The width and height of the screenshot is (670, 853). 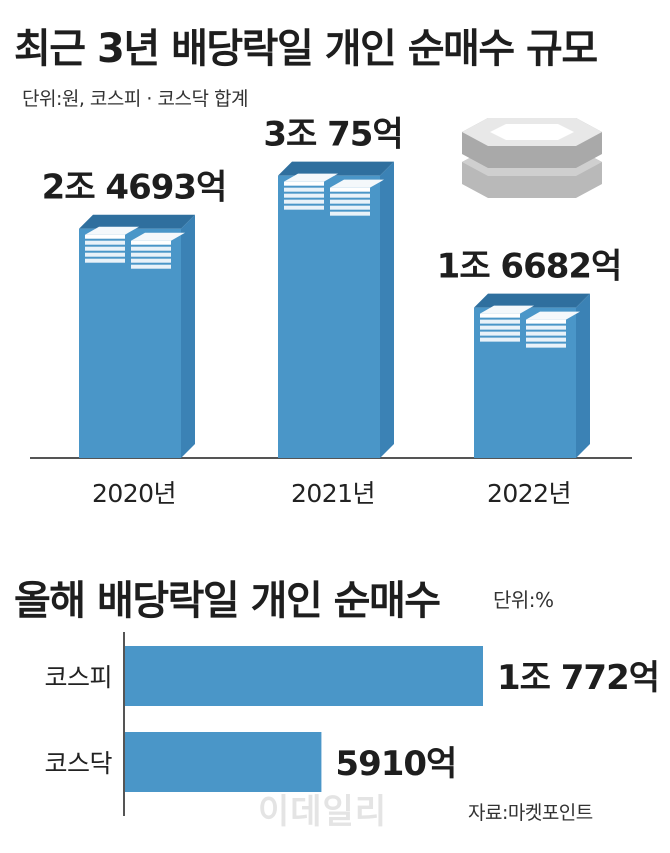 I want to click on chart1-bar, so click(x=329, y=316).